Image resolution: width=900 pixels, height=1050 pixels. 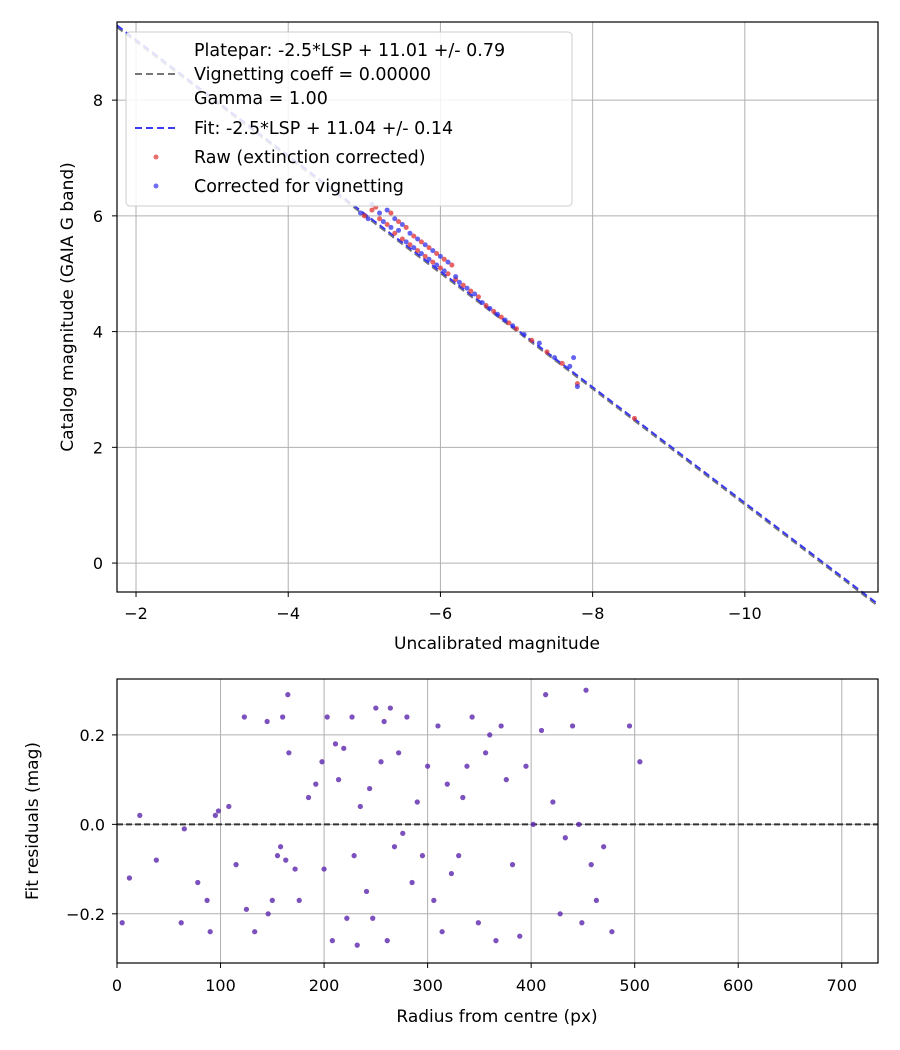 What do you see at coordinates (92, 824) in the screenshot?
I see `bottom-y-tick-label: 0.0` at bounding box center [92, 824].